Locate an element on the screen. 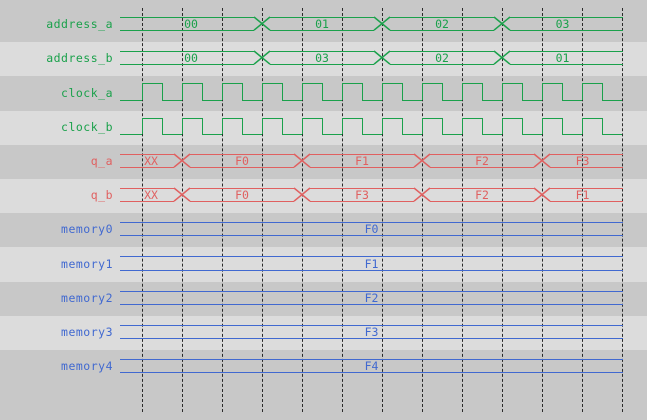 The width and height of the screenshot is (647, 420). bus-value-address_b-0: 00 is located at coordinates (191, 58).